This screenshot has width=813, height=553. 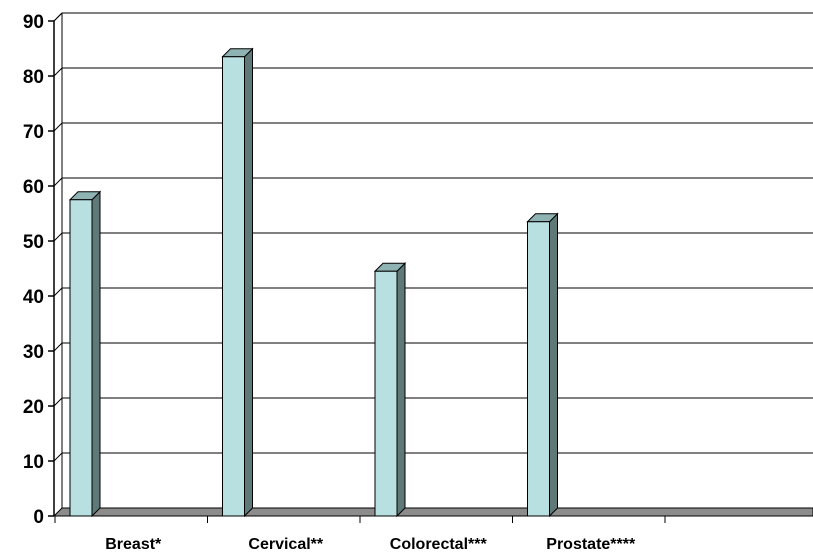 What do you see at coordinates (33, 352) in the screenshot?
I see `y-tick-label: 30` at bounding box center [33, 352].